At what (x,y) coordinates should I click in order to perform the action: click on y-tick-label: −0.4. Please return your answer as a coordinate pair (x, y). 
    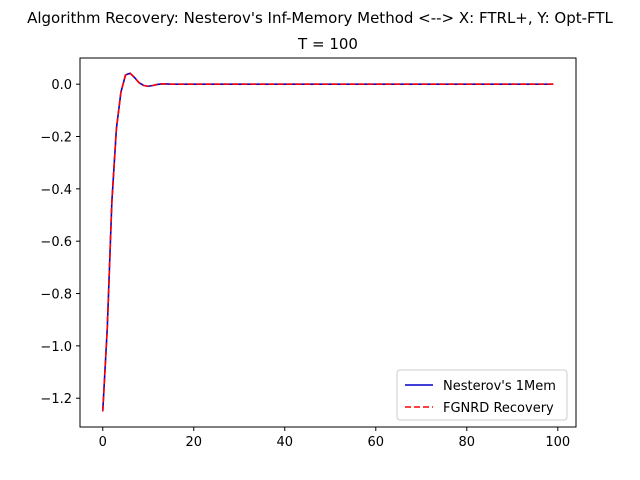
    Looking at the image, I should click on (56, 190).